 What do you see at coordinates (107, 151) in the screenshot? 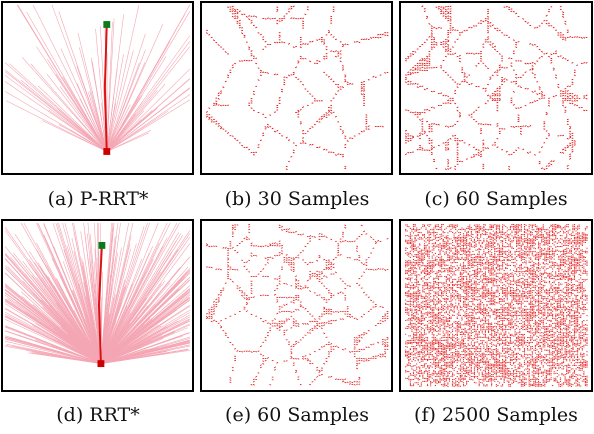
I see `start-marker` at bounding box center [107, 151].